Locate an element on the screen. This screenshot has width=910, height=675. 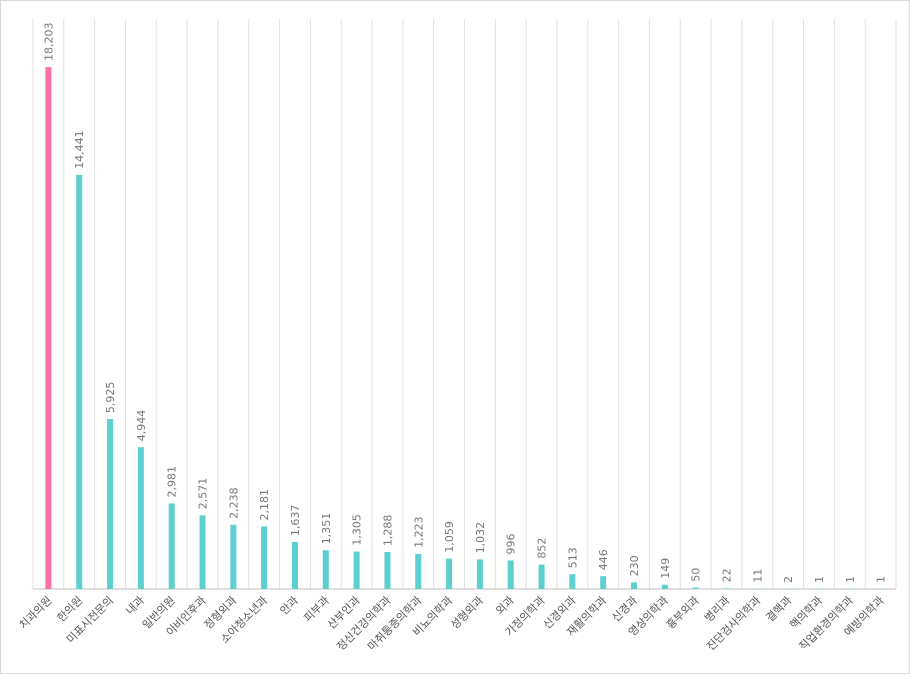
value-label-10: 1,305 is located at coordinates (357, 530).